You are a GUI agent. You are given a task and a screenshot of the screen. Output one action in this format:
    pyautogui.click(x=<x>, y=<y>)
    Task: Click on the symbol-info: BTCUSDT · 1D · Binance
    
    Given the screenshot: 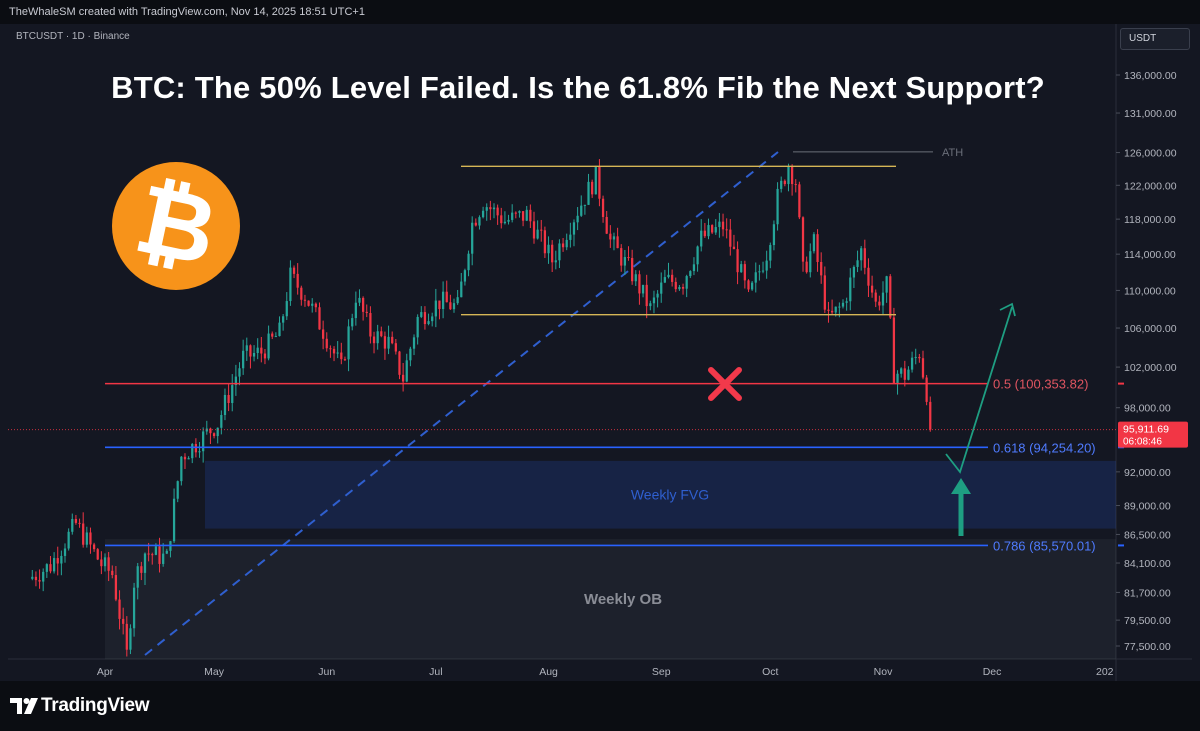 What is the action you would take?
    pyautogui.click(x=73, y=36)
    